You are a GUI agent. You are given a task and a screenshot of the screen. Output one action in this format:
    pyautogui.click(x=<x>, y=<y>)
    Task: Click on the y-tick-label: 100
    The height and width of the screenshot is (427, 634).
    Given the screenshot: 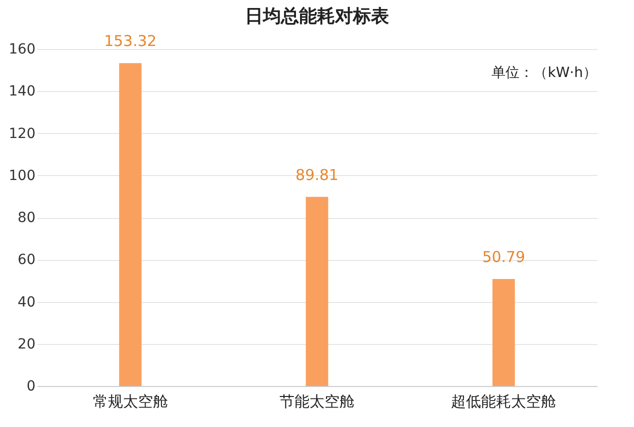 What is the action you would take?
    pyautogui.click(x=22, y=176)
    